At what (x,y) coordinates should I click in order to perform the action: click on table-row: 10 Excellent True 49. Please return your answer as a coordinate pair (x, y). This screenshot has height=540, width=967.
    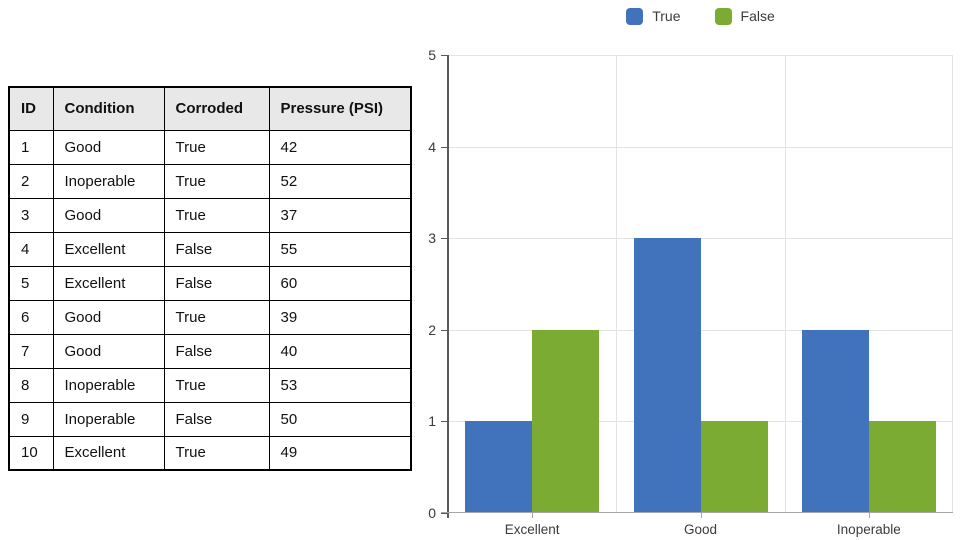
    Looking at the image, I should click on (210, 453).